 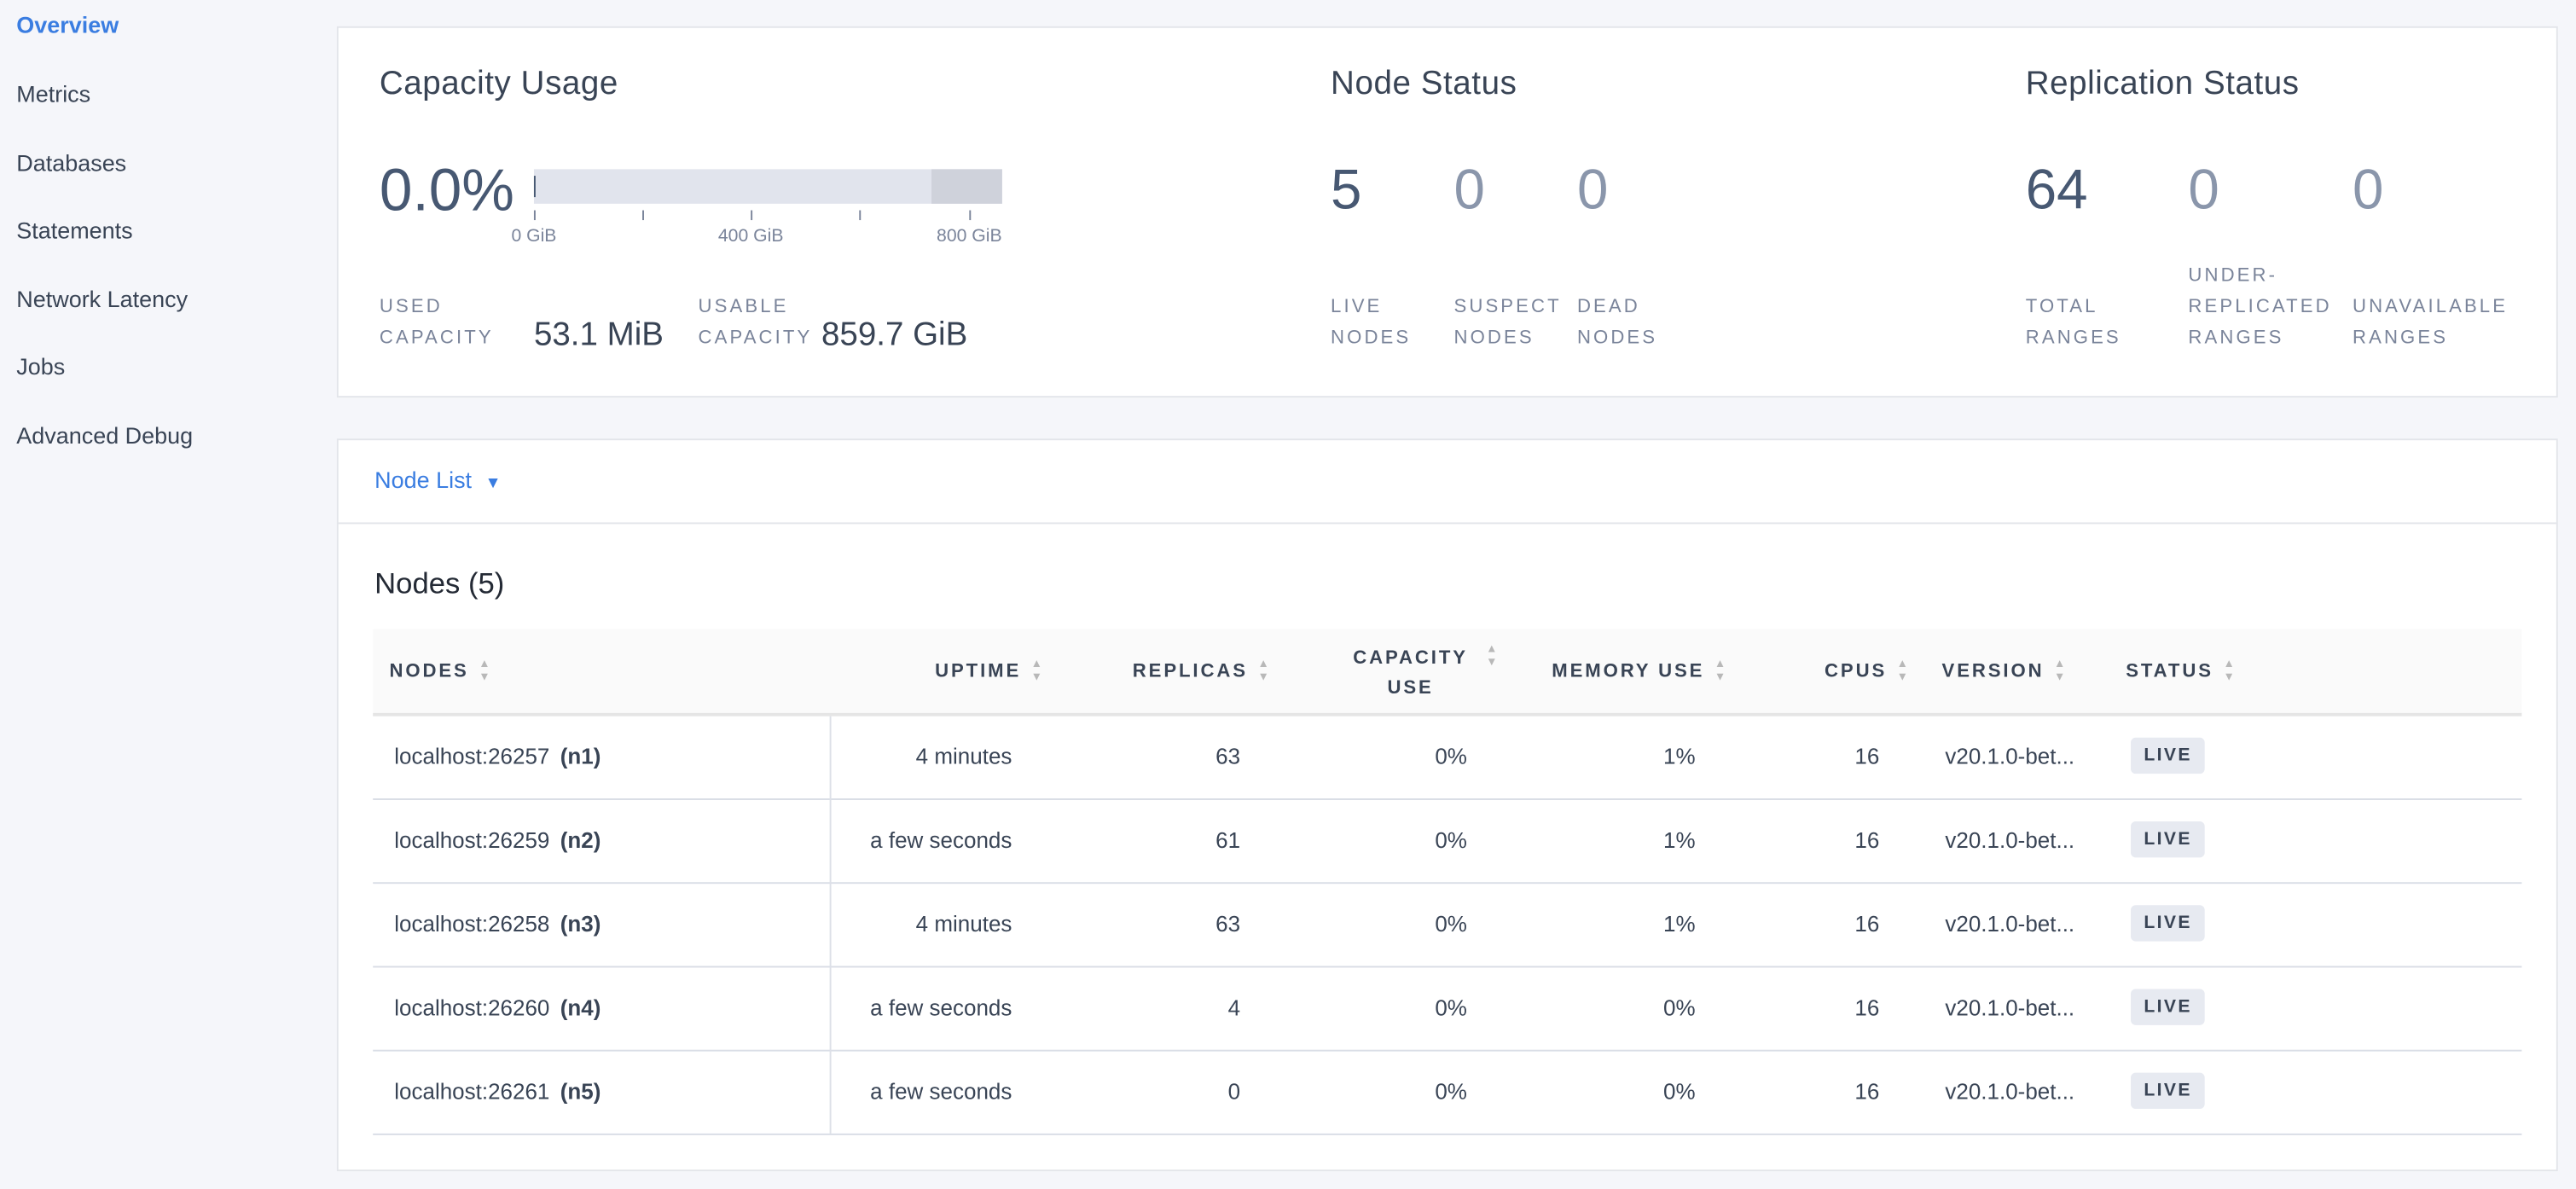 What do you see at coordinates (498, 84) in the screenshot?
I see `capacity-usage-title: Capacity Usage` at bounding box center [498, 84].